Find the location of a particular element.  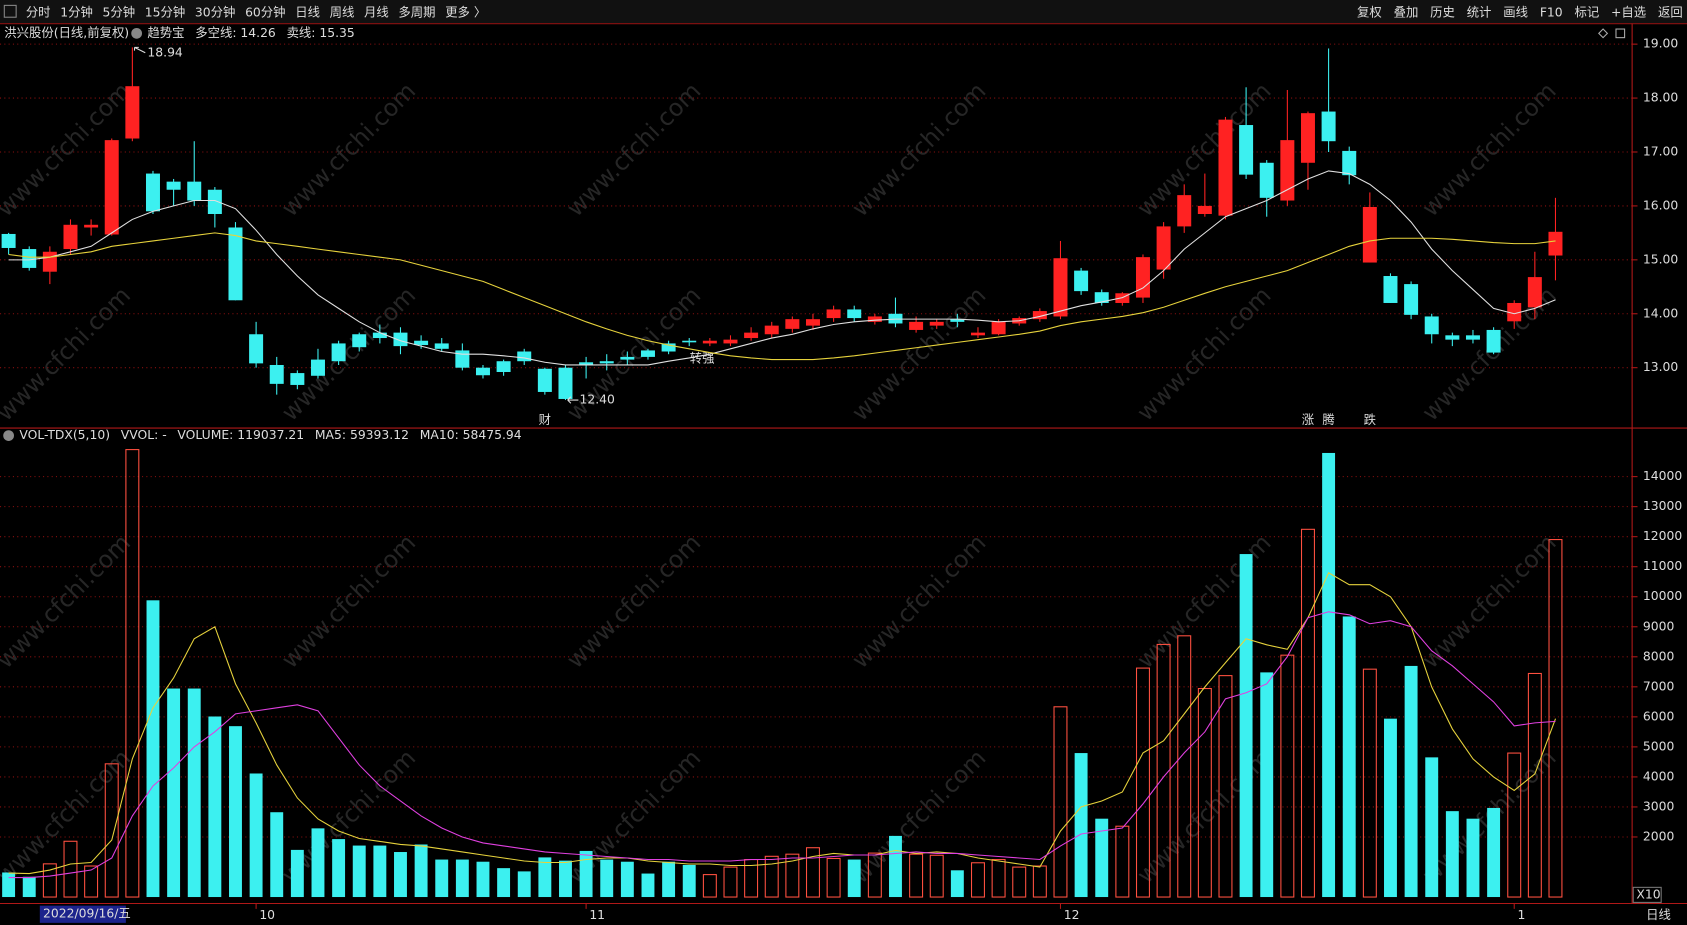

toolbar-item: 周线 is located at coordinates (342, 12).